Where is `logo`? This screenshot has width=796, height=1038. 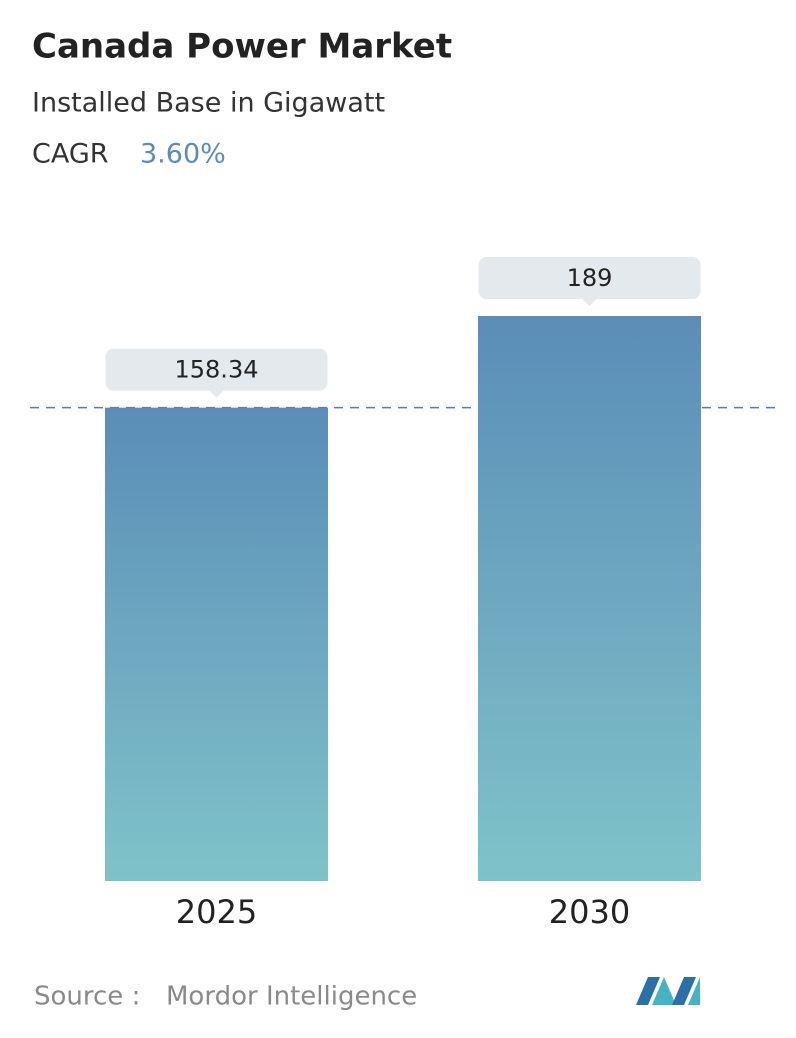 logo is located at coordinates (668, 991).